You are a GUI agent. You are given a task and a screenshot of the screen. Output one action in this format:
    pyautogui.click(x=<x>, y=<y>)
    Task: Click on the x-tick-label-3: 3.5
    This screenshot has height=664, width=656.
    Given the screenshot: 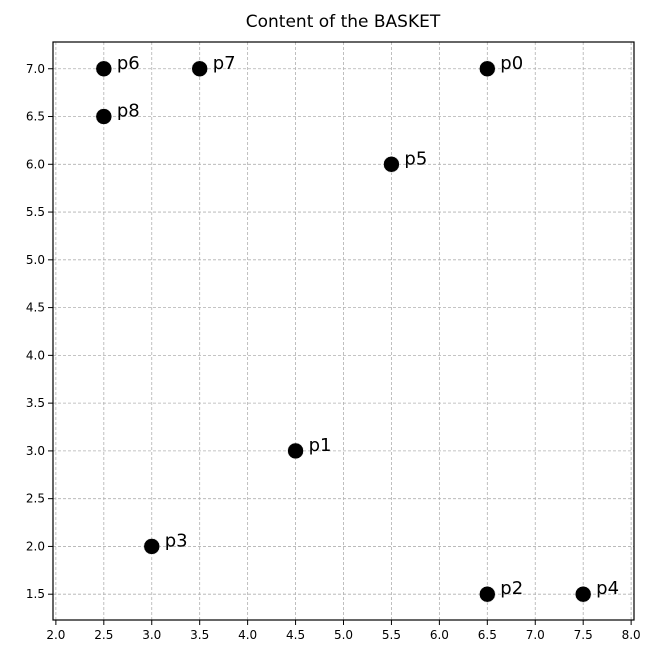 What is the action you would take?
    pyautogui.click(x=199, y=635)
    